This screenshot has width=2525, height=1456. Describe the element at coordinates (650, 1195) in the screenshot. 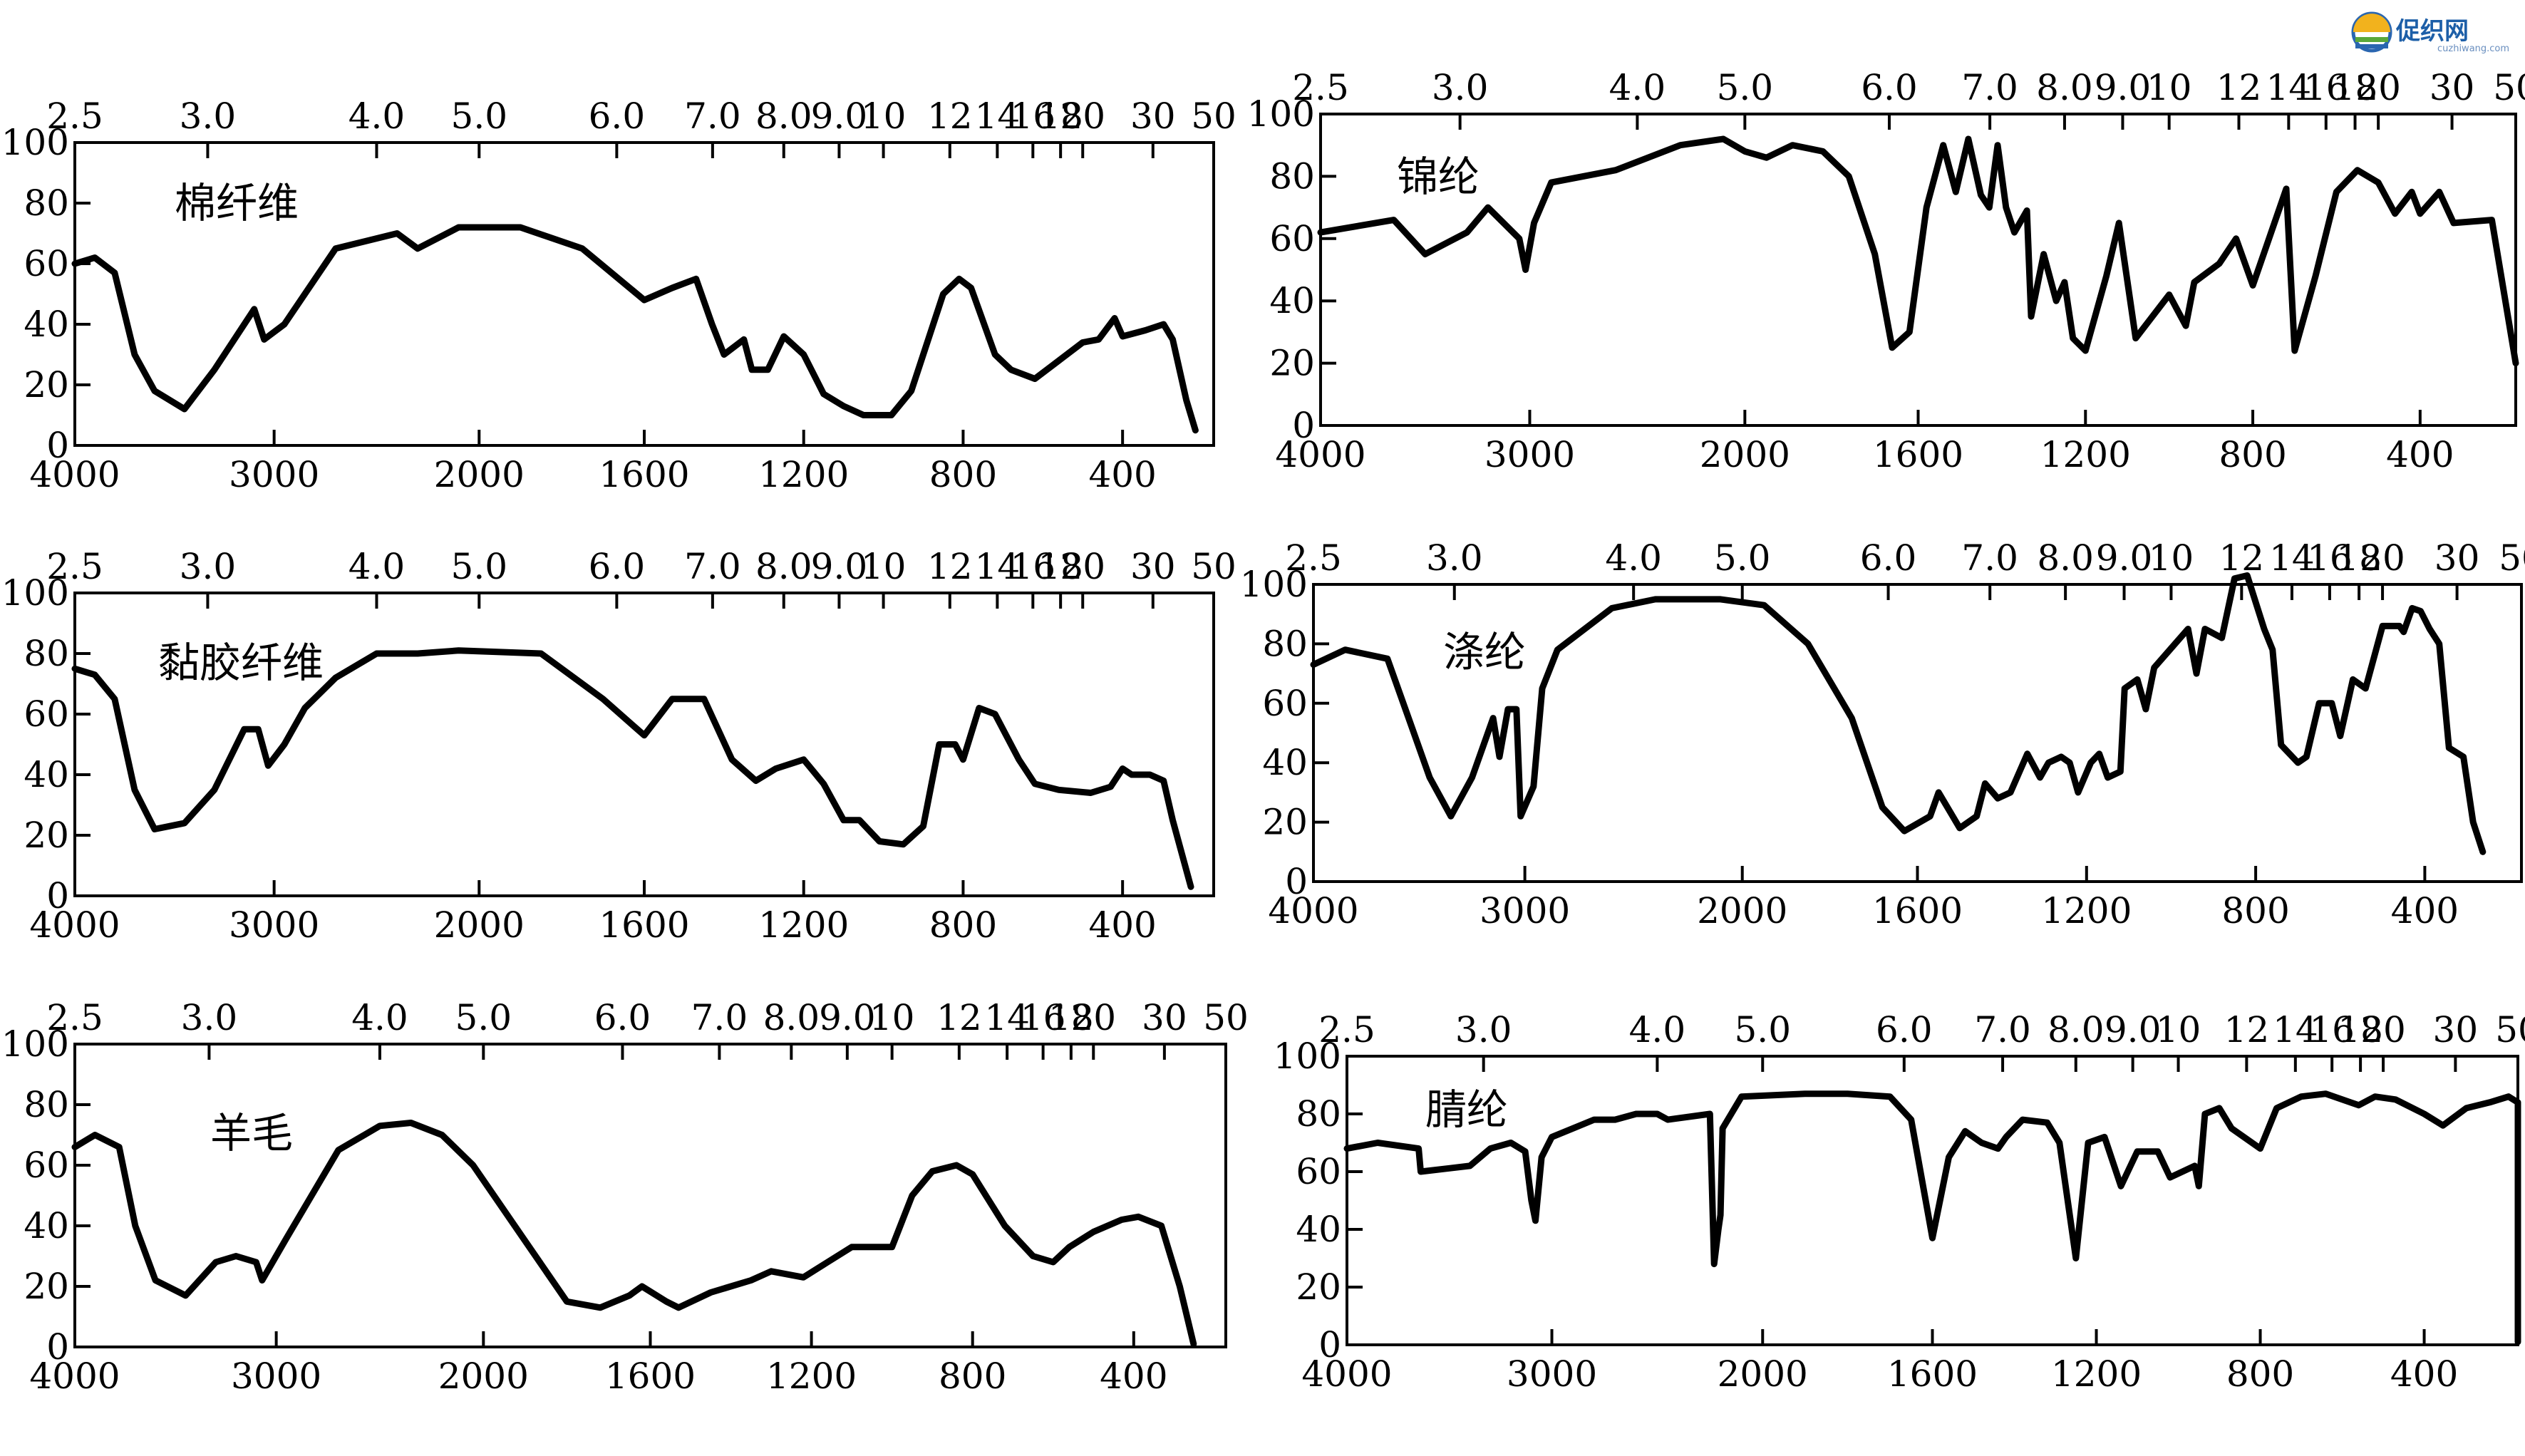

I see `plot-frame` at that location.